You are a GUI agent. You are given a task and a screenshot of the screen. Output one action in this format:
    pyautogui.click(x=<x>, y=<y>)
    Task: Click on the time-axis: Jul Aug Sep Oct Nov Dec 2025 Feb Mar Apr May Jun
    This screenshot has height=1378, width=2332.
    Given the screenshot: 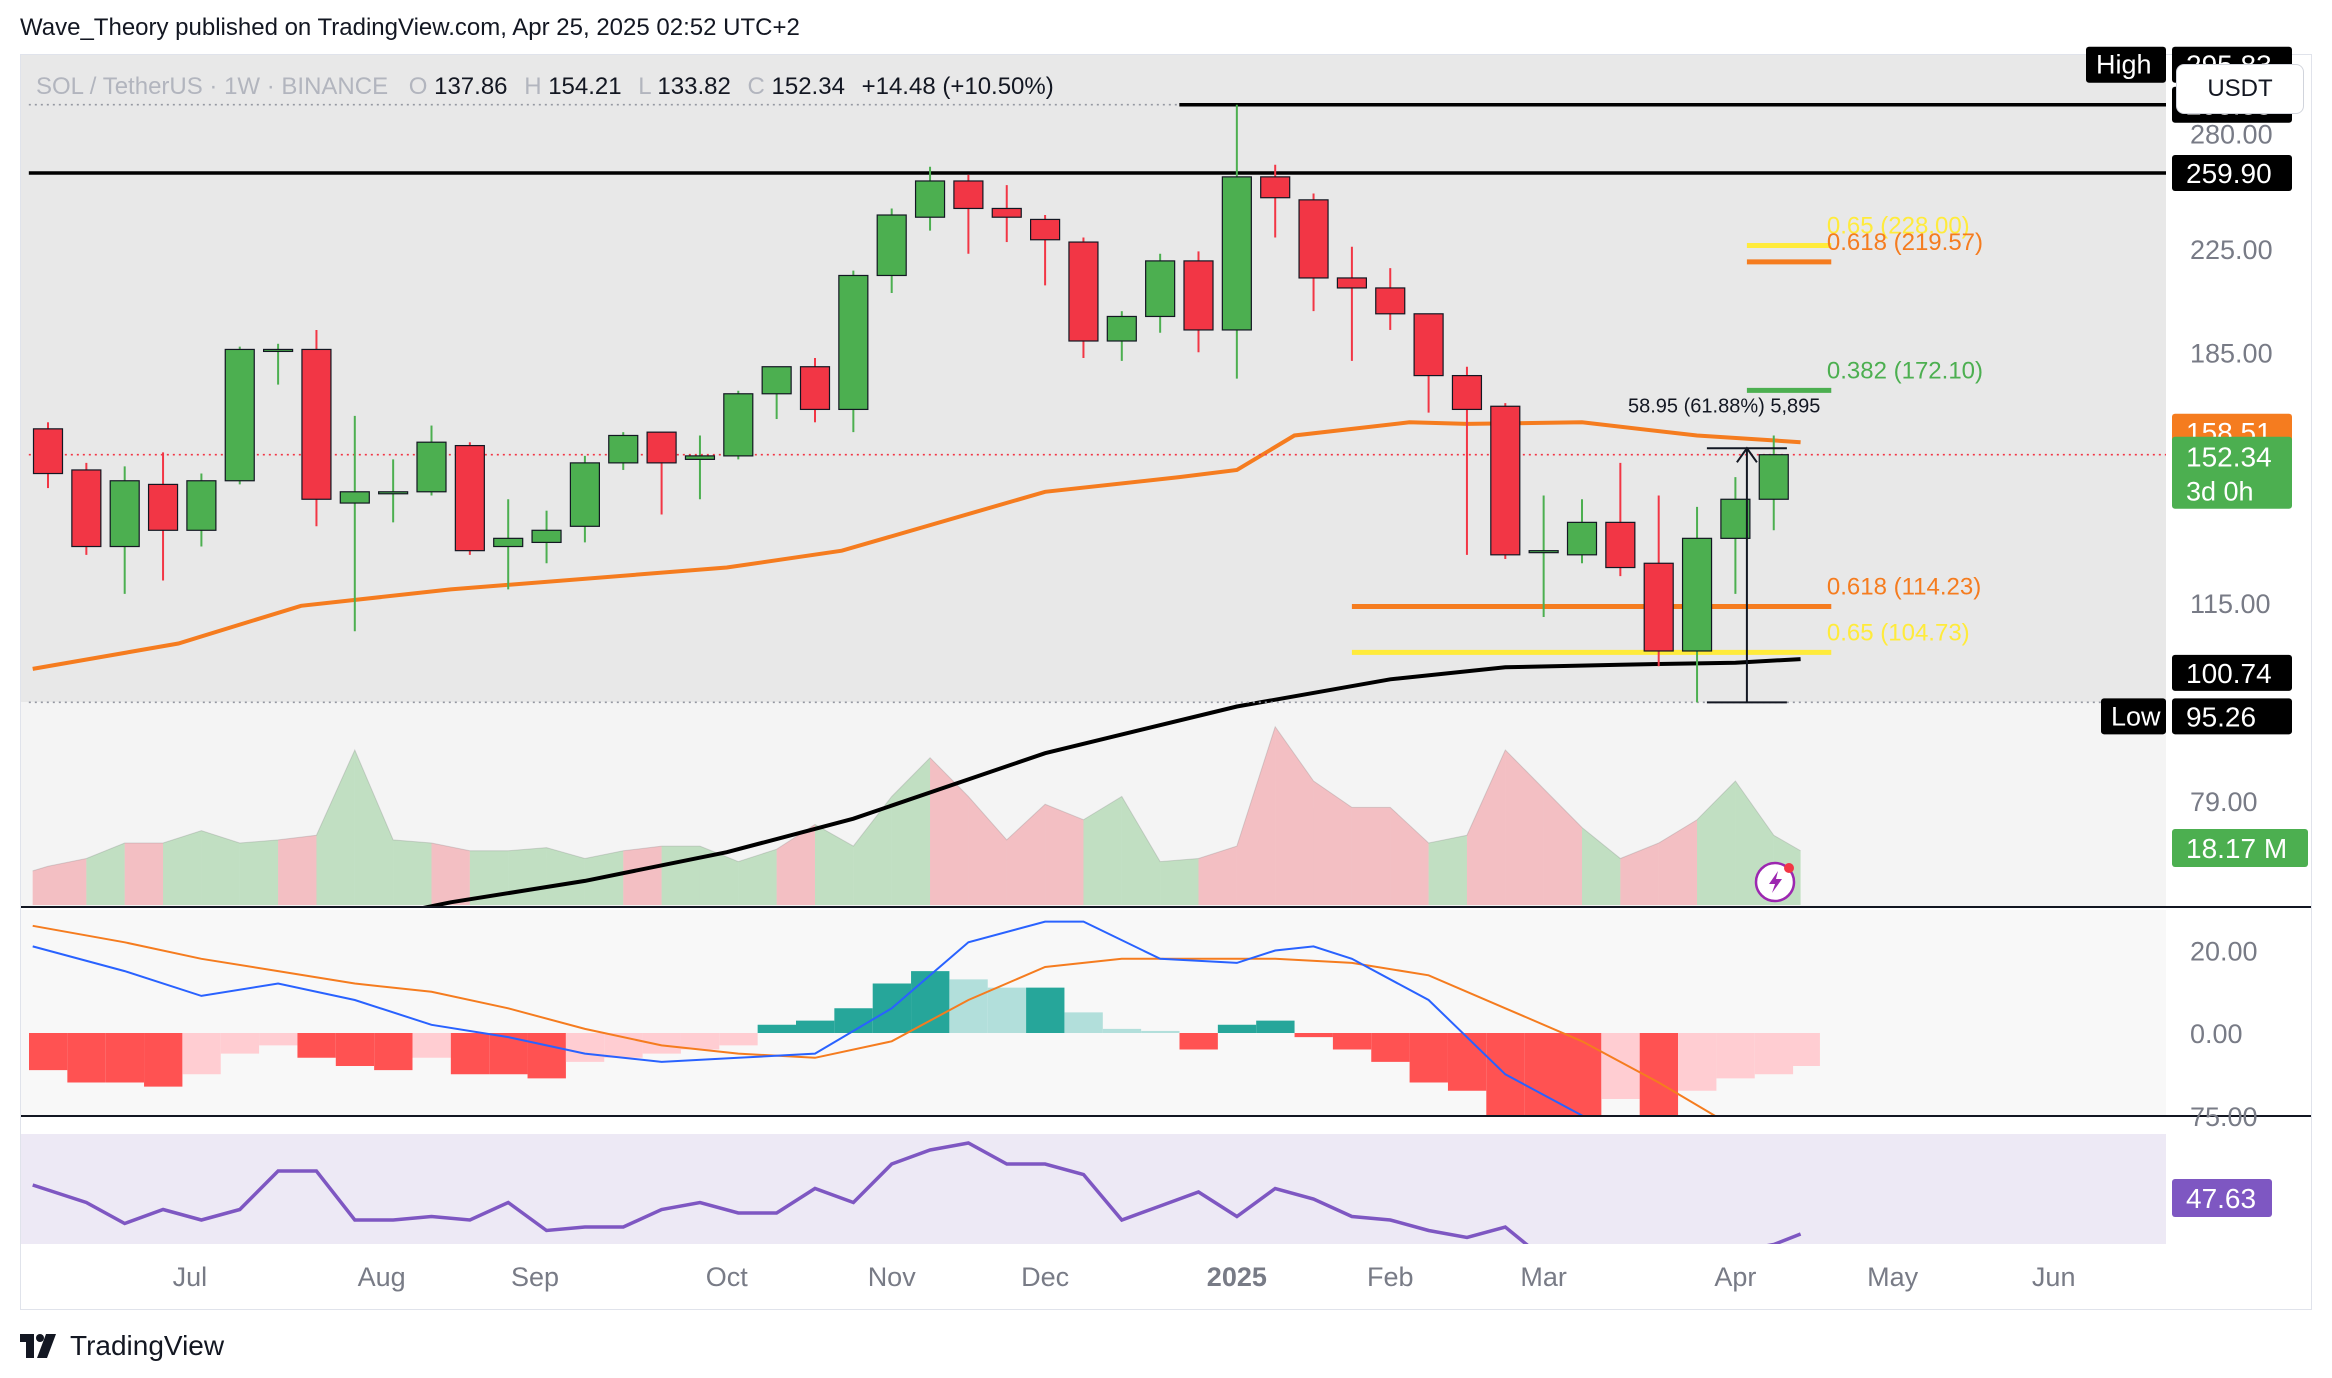 What is the action you would take?
    pyautogui.click(x=1124, y=1277)
    